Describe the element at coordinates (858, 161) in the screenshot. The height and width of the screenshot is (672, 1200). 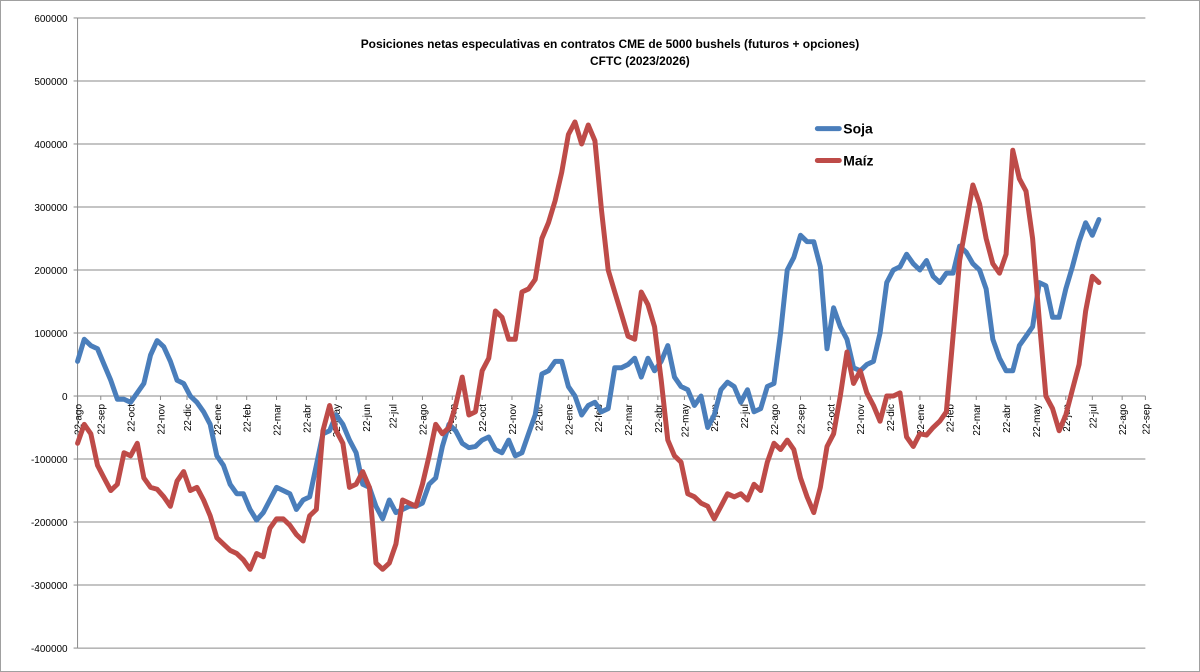
I see `legend-label: Maíz` at that location.